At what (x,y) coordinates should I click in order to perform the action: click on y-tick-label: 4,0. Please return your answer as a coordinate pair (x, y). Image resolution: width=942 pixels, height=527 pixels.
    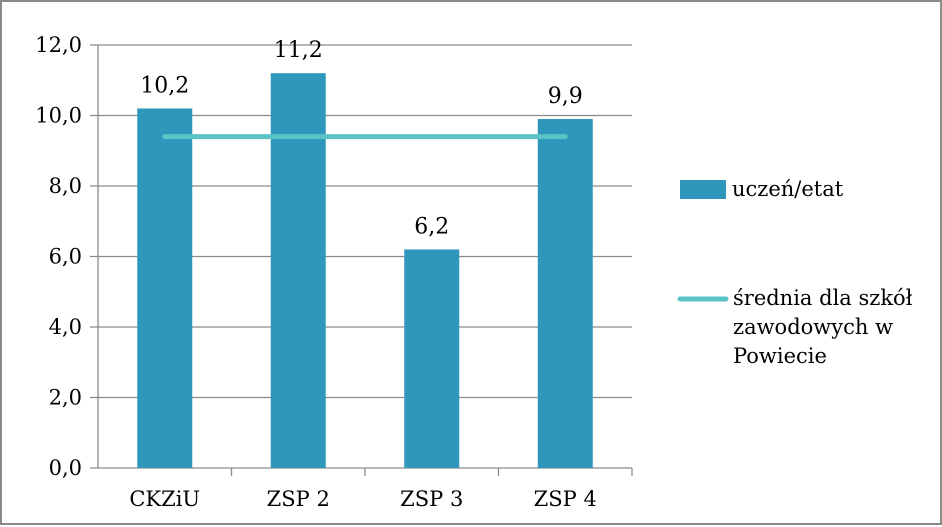
    Looking at the image, I should click on (65, 327).